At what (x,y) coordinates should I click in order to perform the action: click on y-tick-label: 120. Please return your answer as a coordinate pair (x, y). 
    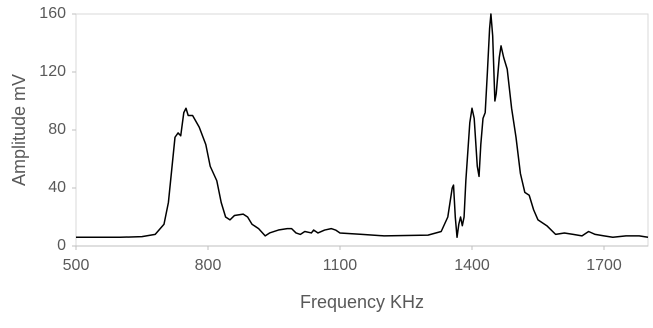
    Looking at the image, I should click on (52, 71).